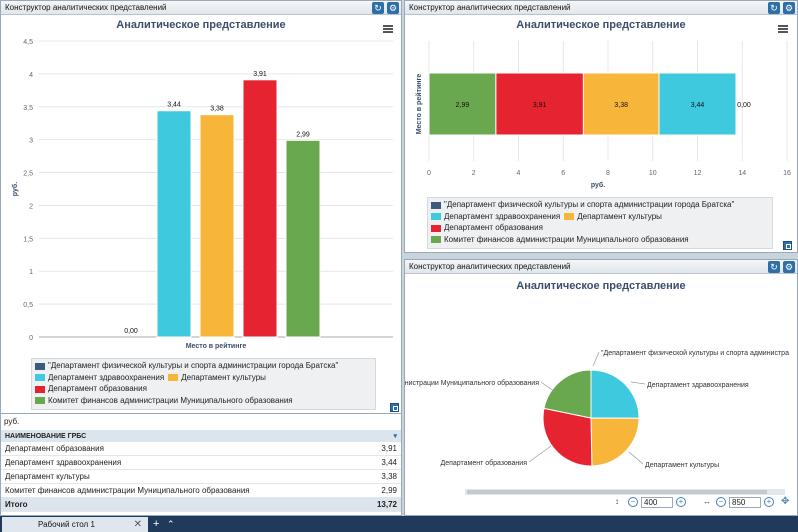  What do you see at coordinates (381, 476) in the screenshot?
I see `row-value: 3,38` at bounding box center [381, 476].